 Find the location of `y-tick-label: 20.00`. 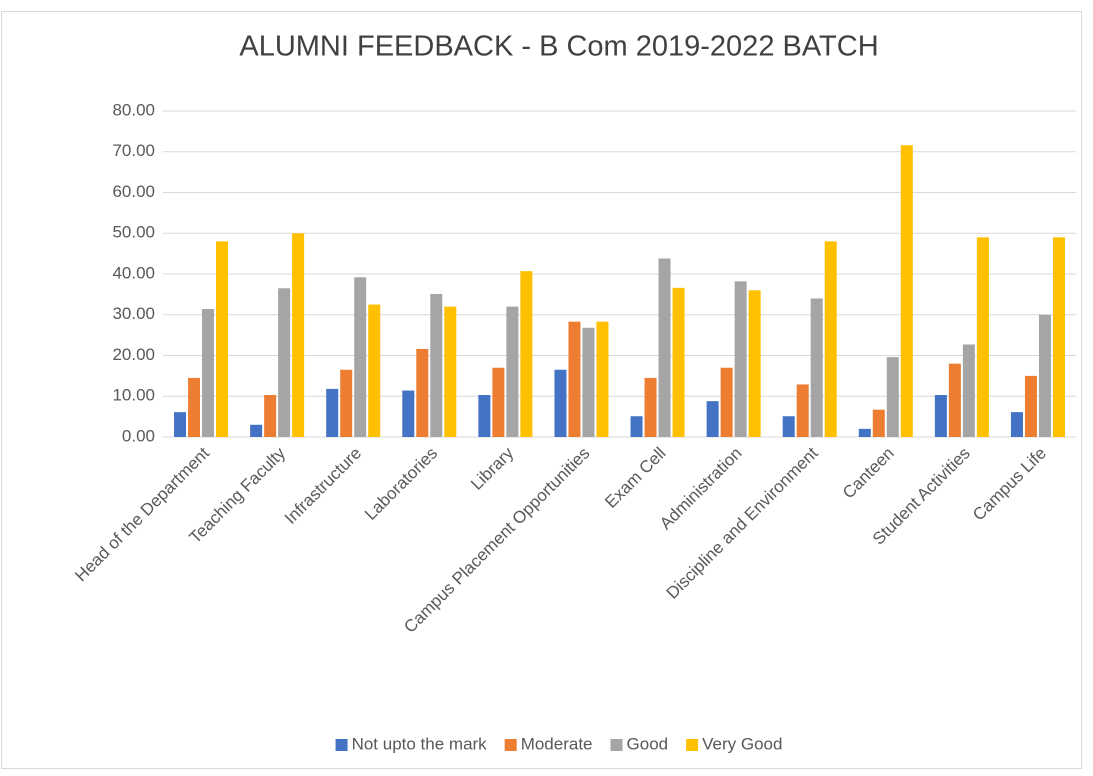

y-tick-label: 20.00 is located at coordinates (133, 354).